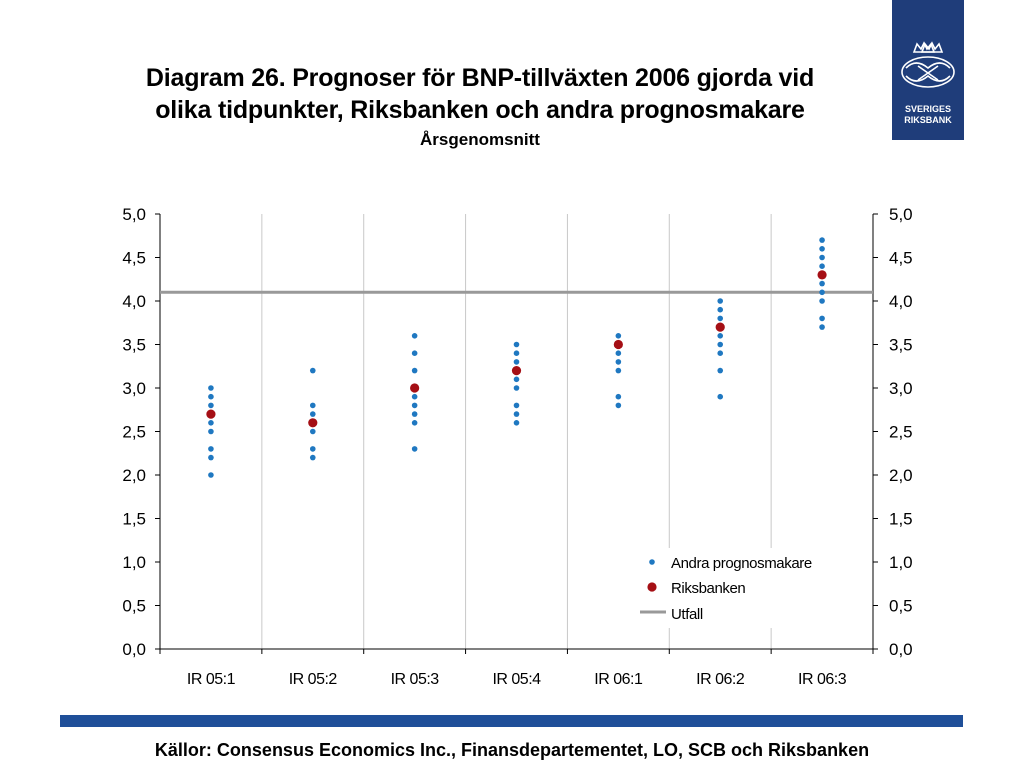  I want to click on legend-label-utfall: Utfall, so click(687, 614).